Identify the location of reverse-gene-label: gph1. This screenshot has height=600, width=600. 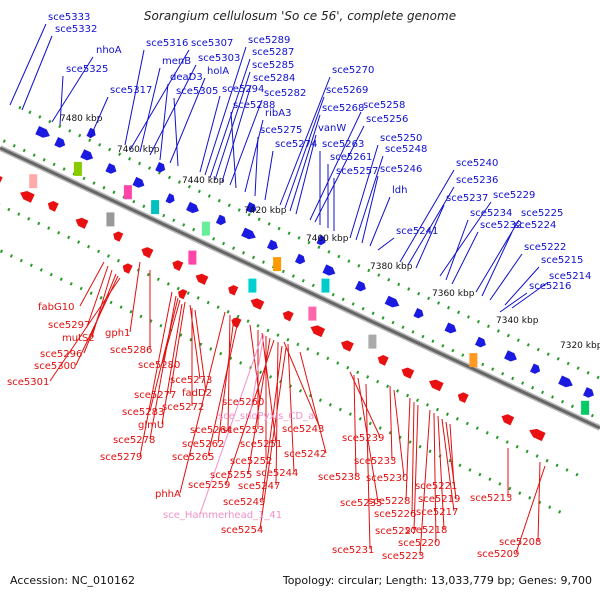
(117, 333).